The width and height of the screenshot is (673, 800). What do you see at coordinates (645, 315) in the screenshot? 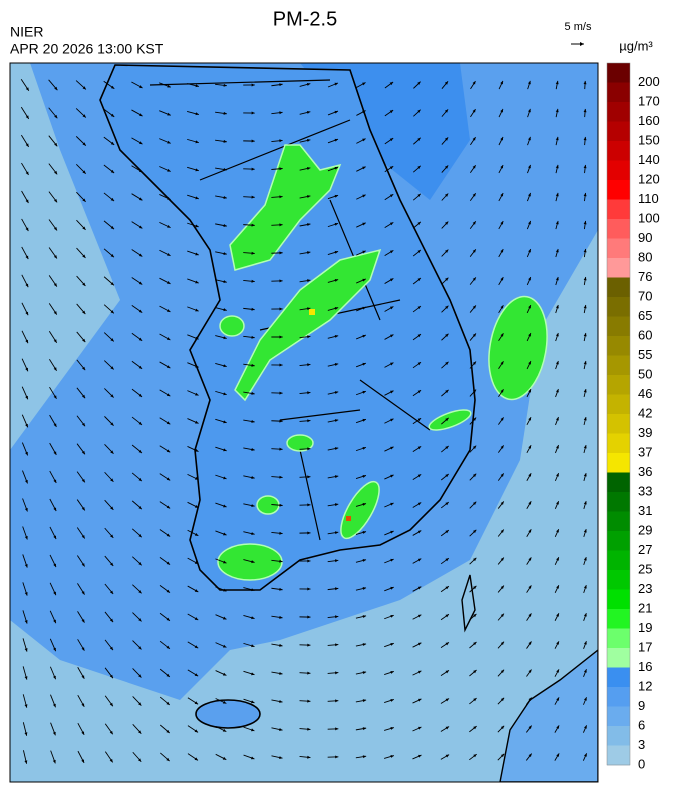
I see `colorbar-label: 65` at bounding box center [645, 315].